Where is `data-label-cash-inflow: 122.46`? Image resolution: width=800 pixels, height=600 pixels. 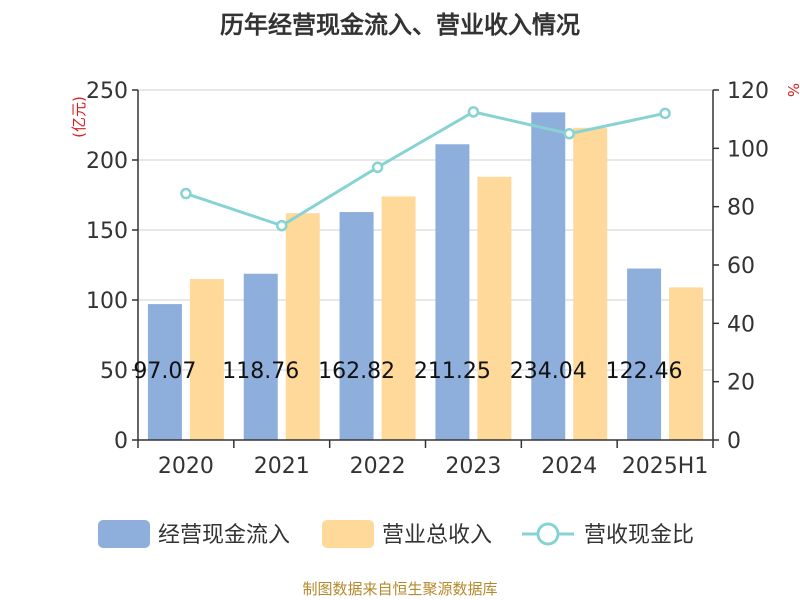
data-label-cash-inflow: 122.46 is located at coordinates (644, 371).